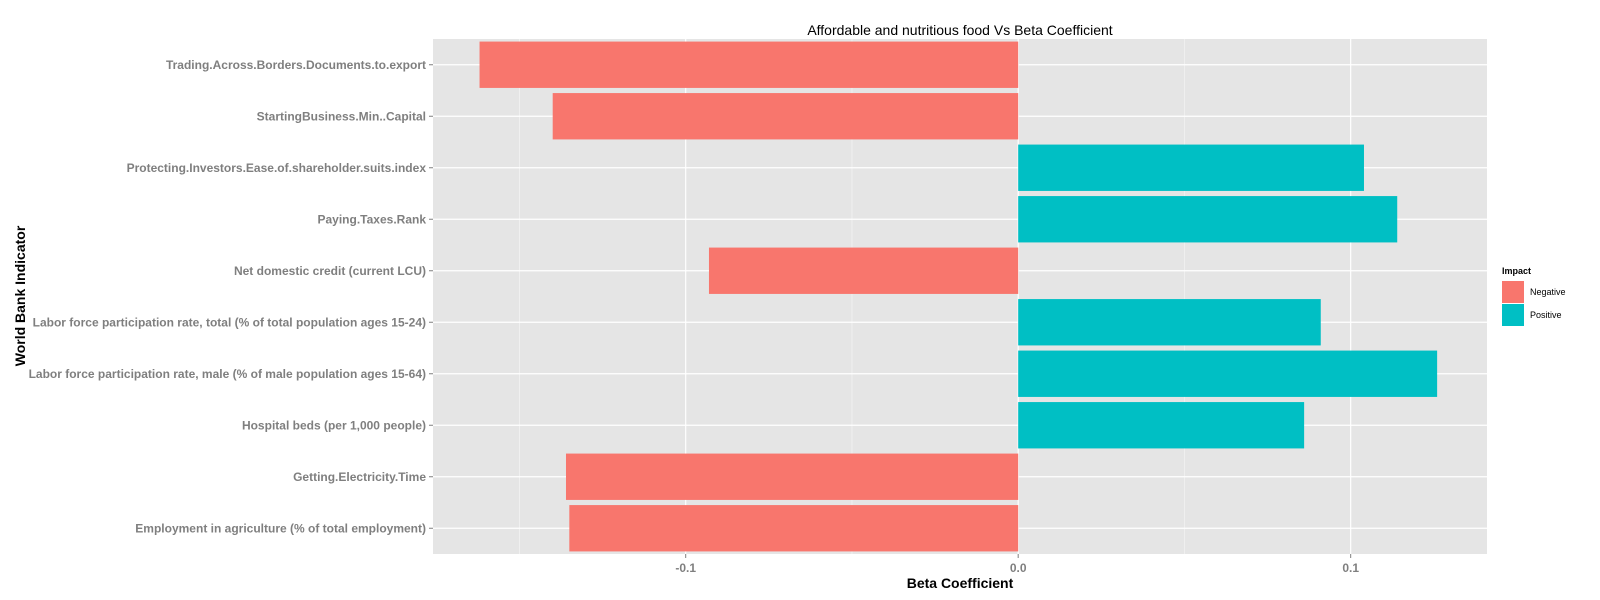 The image size is (1600, 600). What do you see at coordinates (1548, 292) in the screenshot?
I see `legend-label-negative: Negative` at bounding box center [1548, 292].